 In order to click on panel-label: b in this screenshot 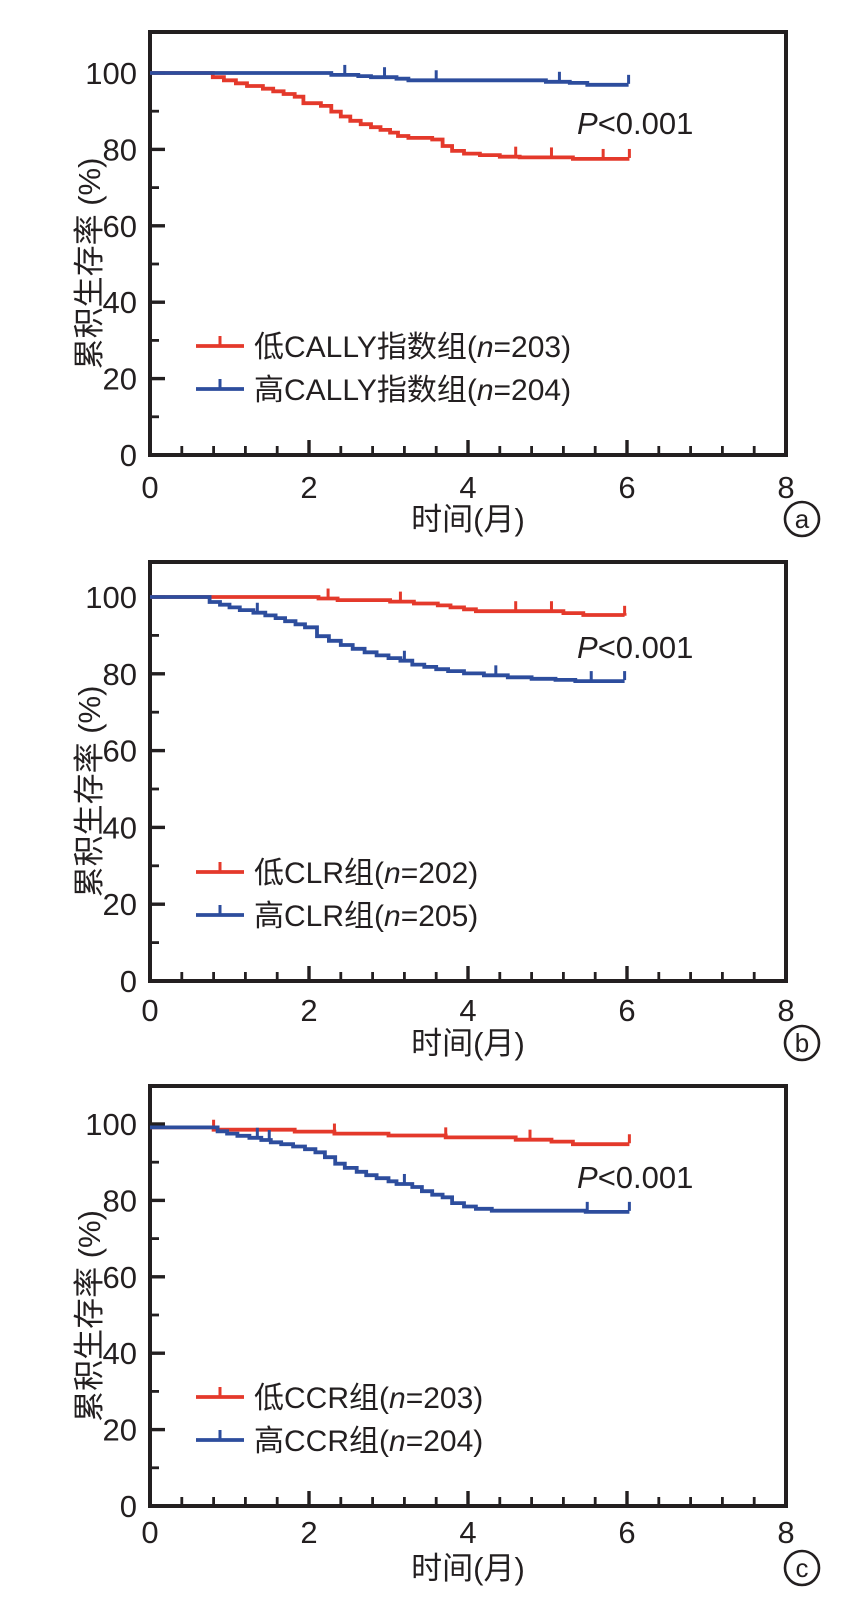, I will do `click(802, 1043)`.